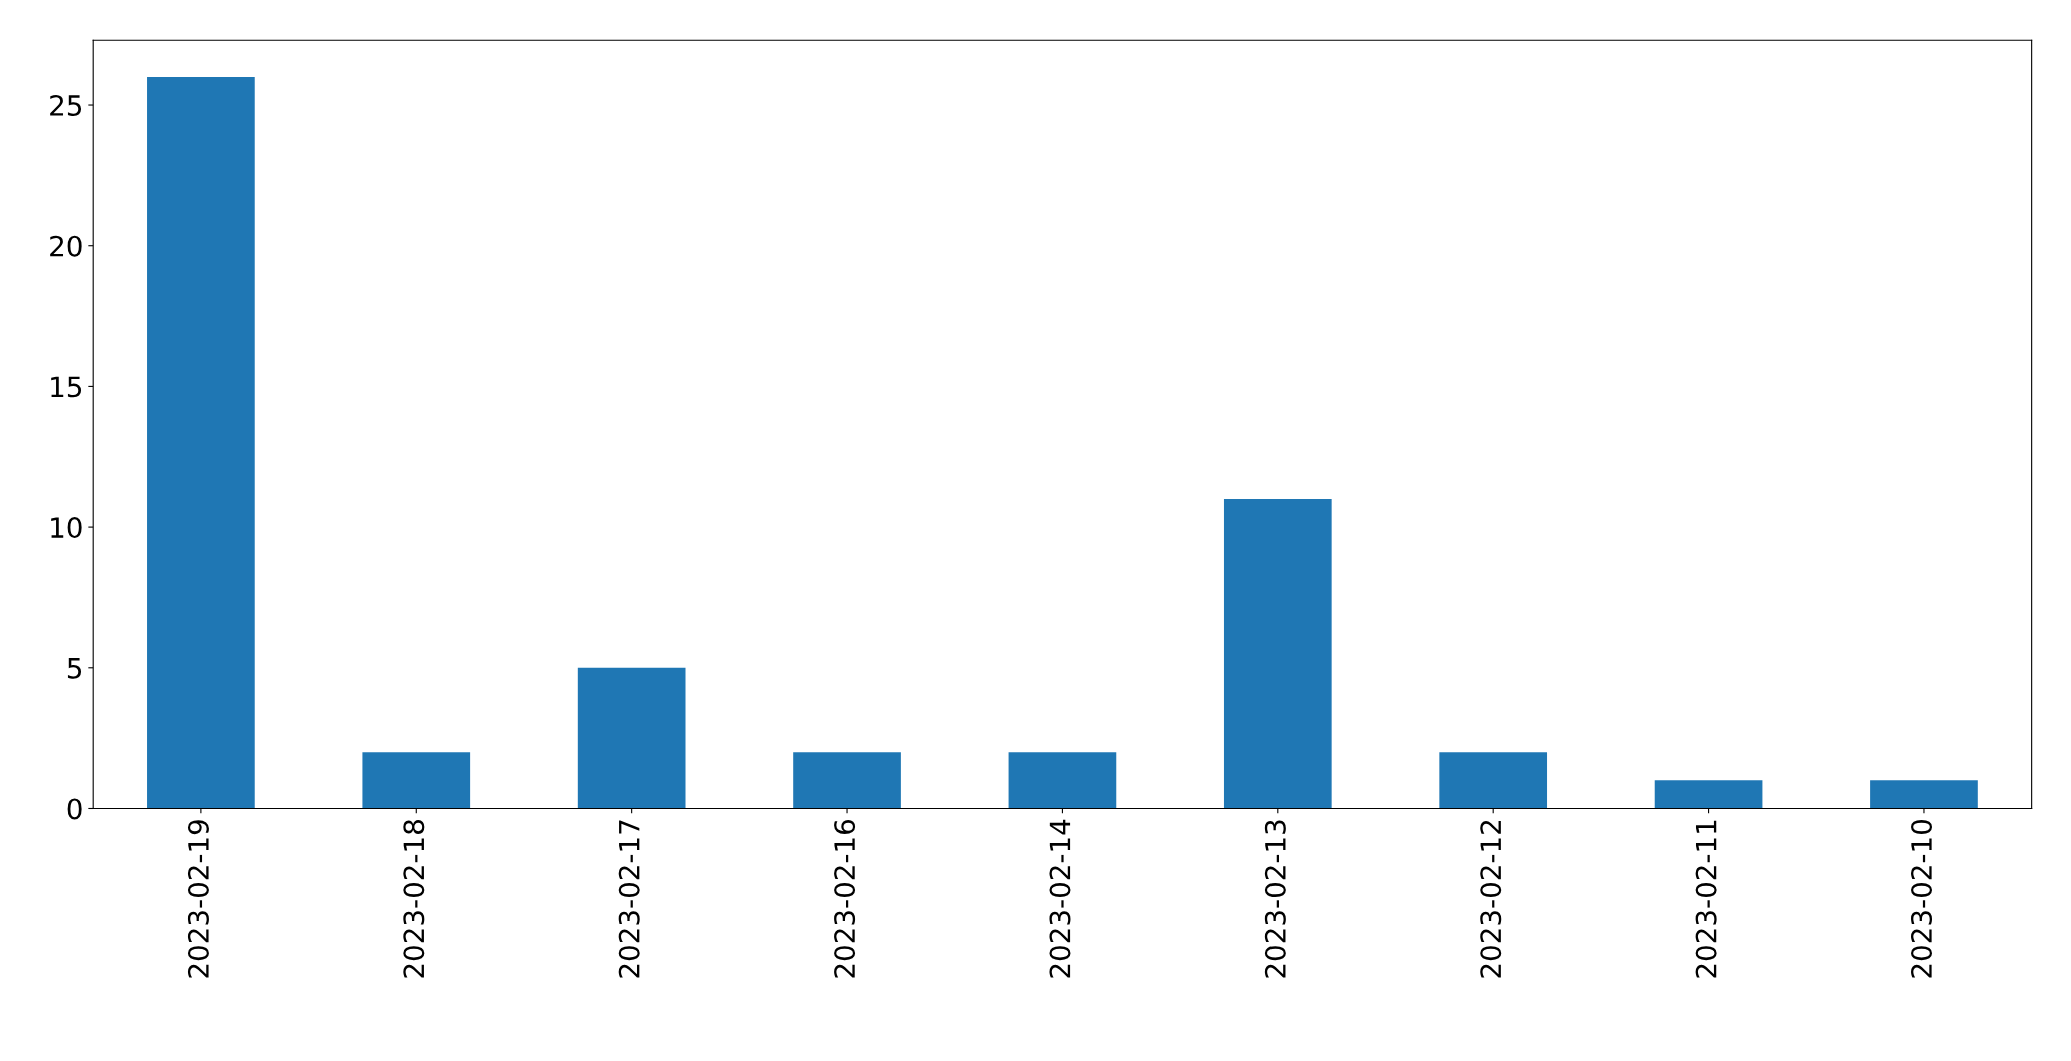 Image resolution: width=2071 pixels, height=1061 pixels. I want to click on y-tick-label: 5, so click(74, 668).